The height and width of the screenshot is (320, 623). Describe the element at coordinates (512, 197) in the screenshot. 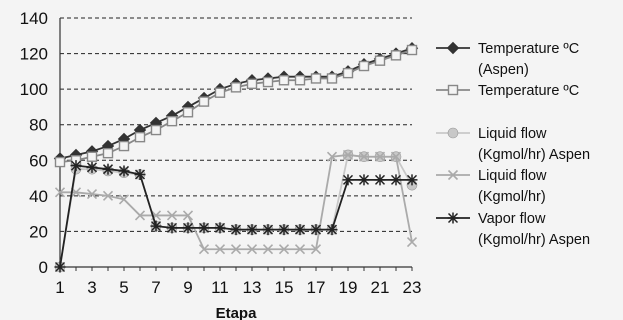

I see `legend-label: (Kgmol/hr)` at that location.